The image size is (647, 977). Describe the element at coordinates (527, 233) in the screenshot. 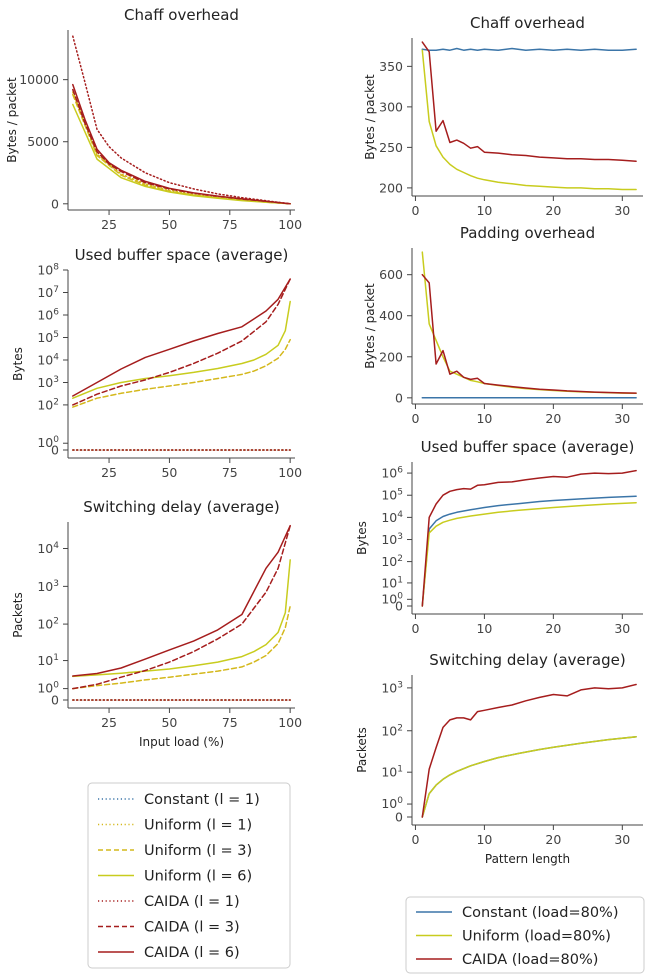

I see `chart-title: Padding overhead` at that location.